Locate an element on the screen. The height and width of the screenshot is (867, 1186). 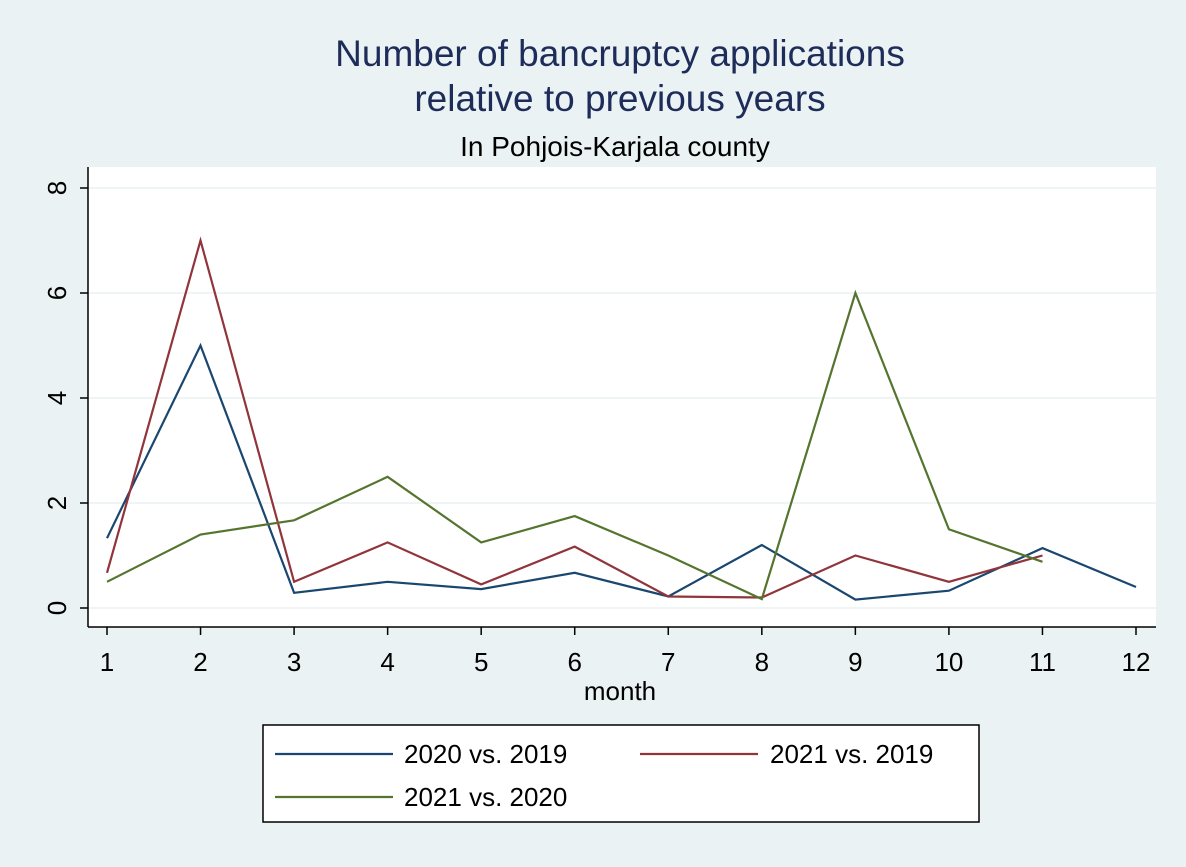
y-tick-label-0: 0 is located at coordinates (57, 608).